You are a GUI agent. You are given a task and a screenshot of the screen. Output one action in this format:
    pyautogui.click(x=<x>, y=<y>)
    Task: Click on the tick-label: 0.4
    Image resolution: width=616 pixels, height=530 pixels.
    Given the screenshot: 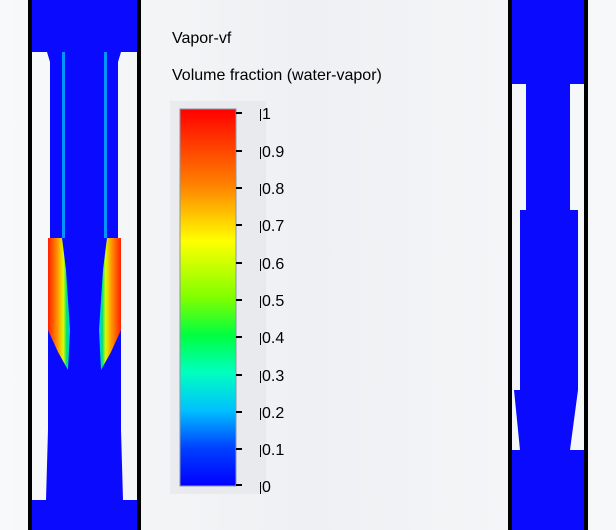 What is the action you would take?
    pyautogui.click(x=272, y=338)
    